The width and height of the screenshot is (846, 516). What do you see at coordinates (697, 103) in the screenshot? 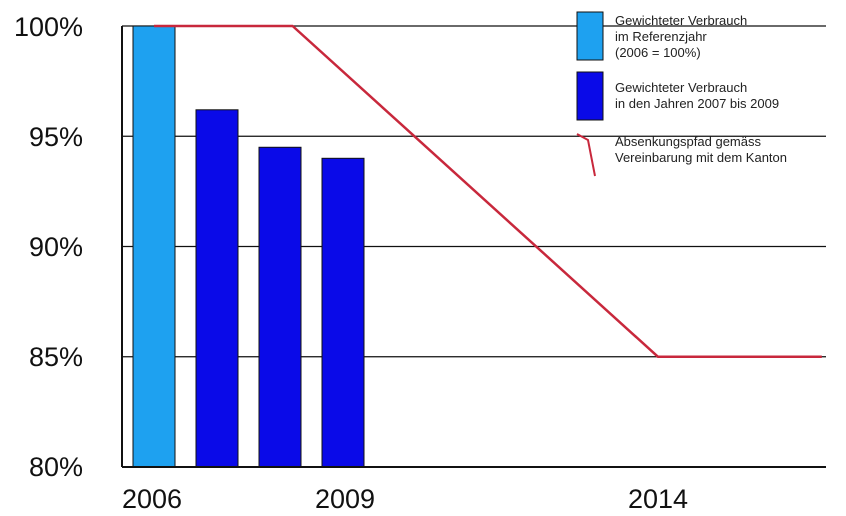
I see `legend-line: in den Jahren 2007 bis 2009` at bounding box center [697, 103].